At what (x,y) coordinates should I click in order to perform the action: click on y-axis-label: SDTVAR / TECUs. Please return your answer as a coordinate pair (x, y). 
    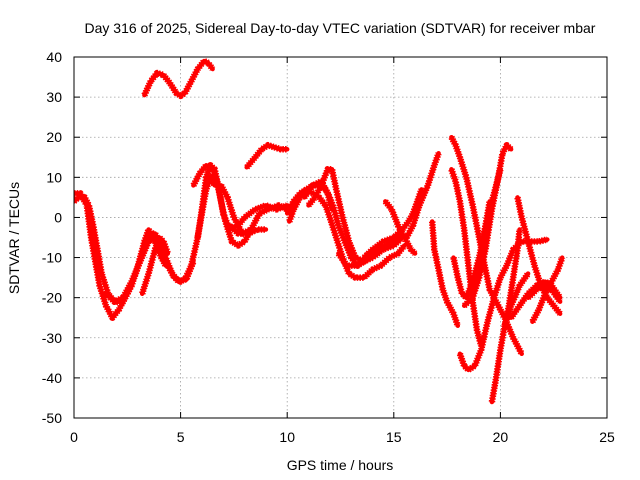
    Looking at the image, I should click on (14, 238).